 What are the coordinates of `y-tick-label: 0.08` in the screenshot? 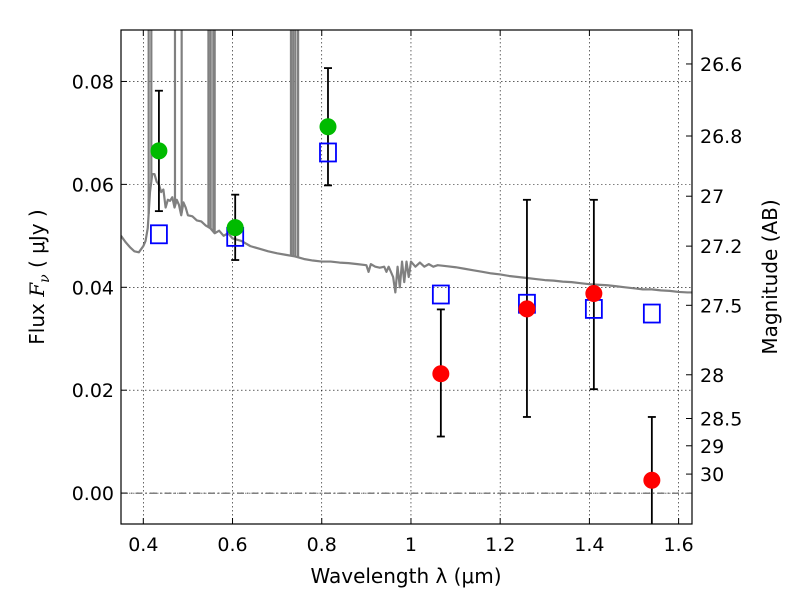 It's located at (93, 82).